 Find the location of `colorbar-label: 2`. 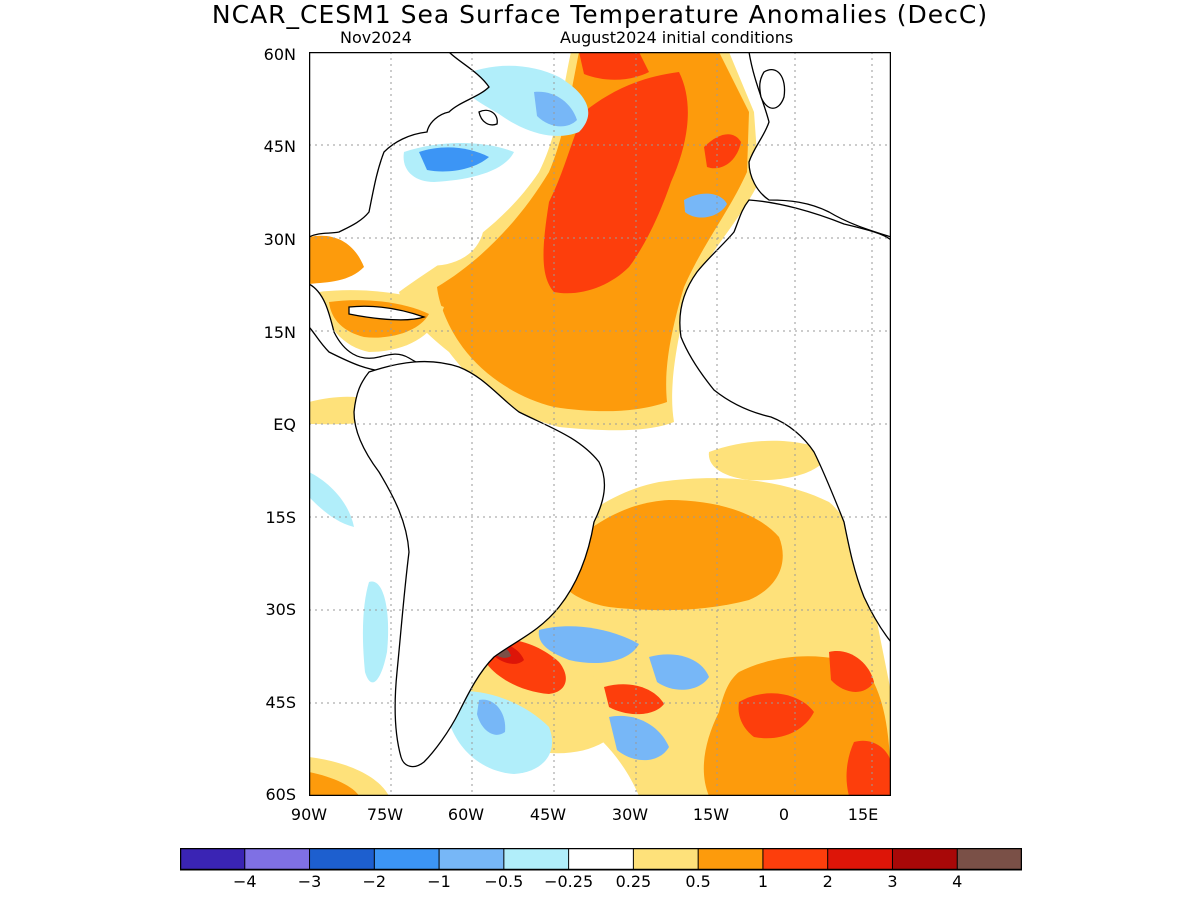

colorbar-label: 2 is located at coordinates (827, 881).